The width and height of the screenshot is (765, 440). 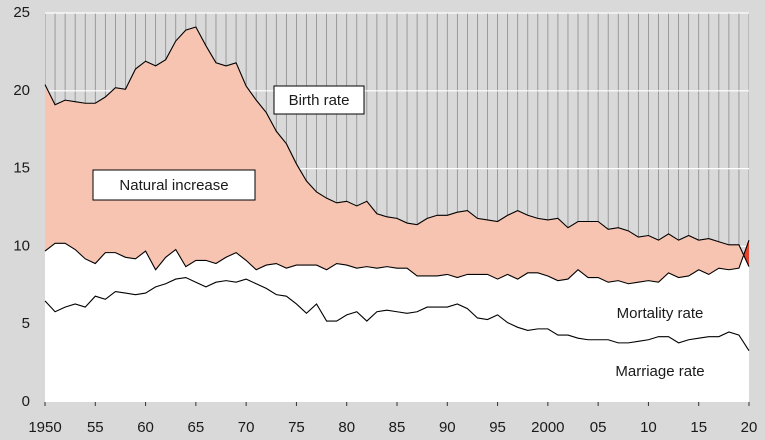 I want to click on x-tick-label: 20, so click(x=749, y=427).